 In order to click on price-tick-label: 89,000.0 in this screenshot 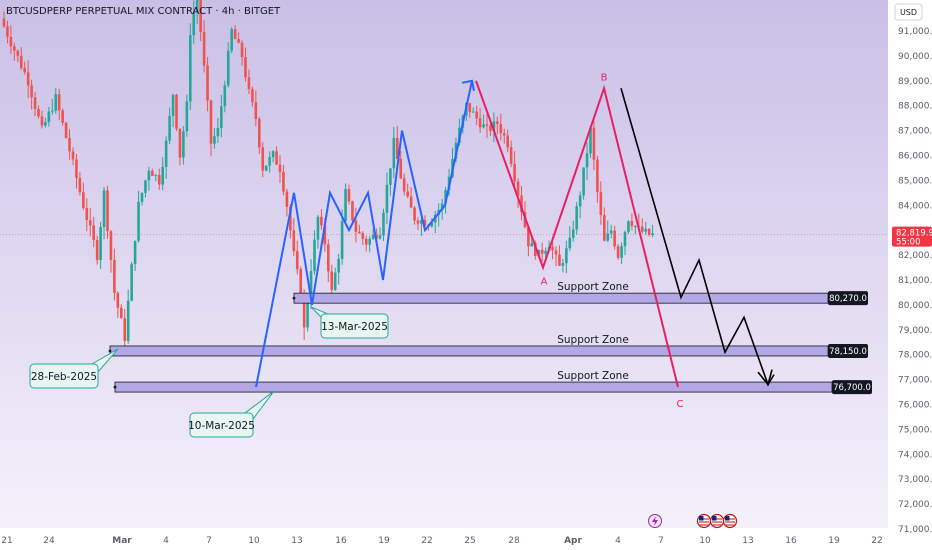, I will do `click(915, 82)`.